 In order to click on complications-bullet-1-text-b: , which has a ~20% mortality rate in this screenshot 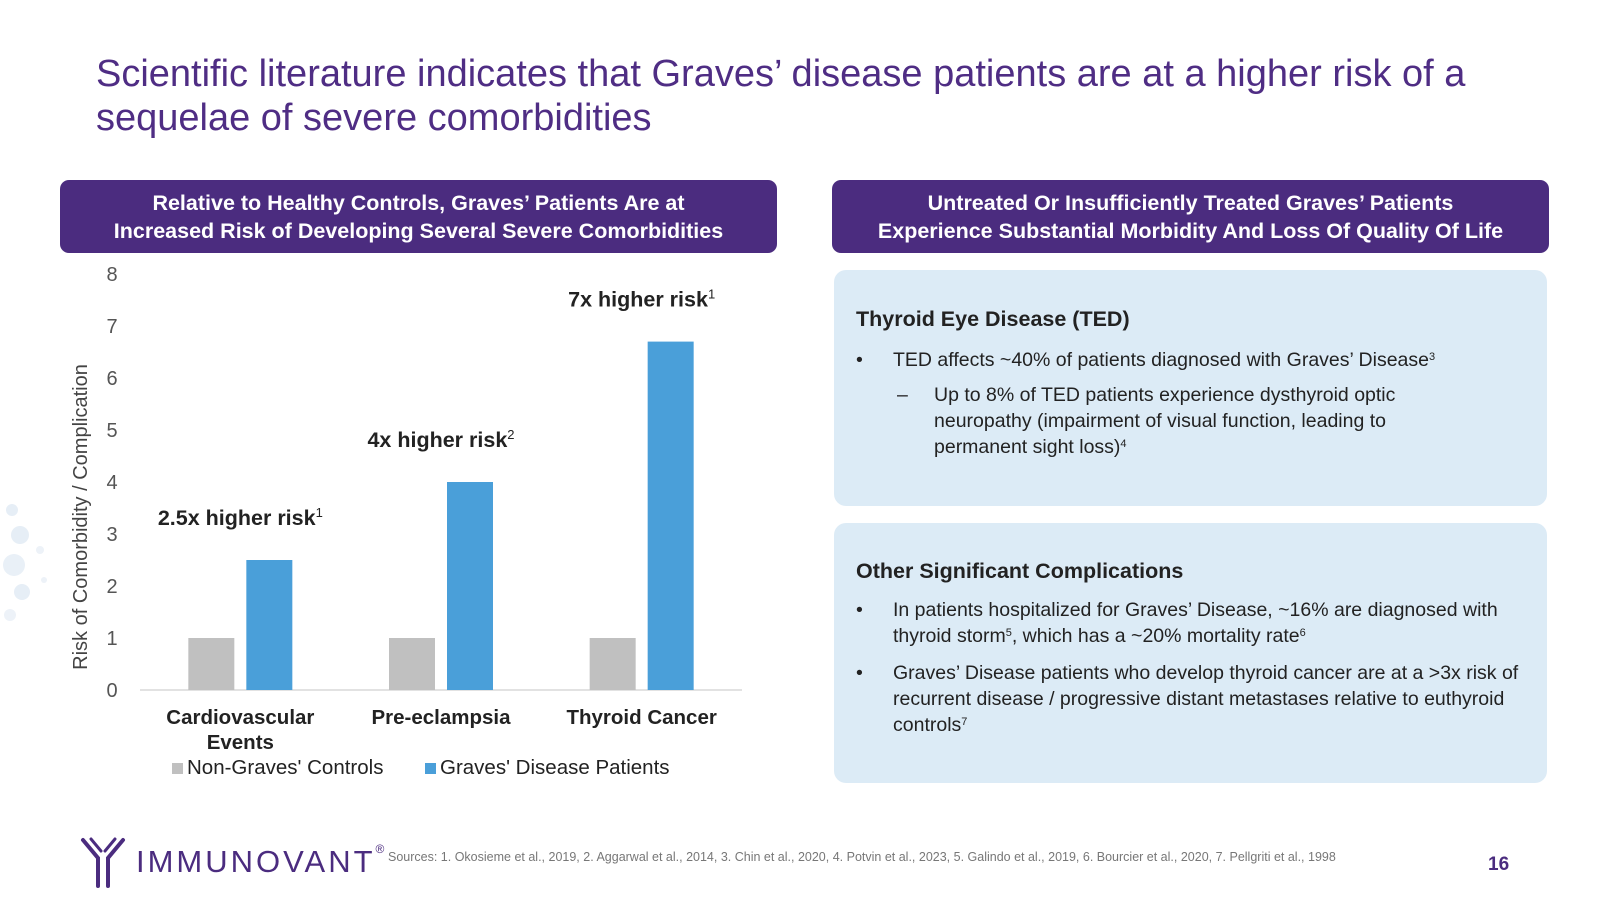, I will do `click(1155, 636)`.